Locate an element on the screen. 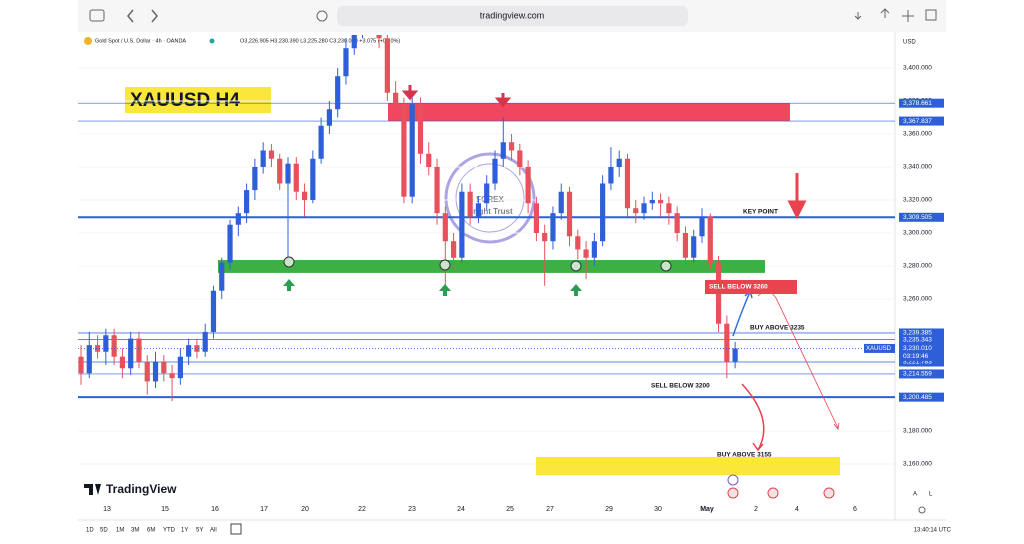  currency: USD is located at coordinates (909, 43).